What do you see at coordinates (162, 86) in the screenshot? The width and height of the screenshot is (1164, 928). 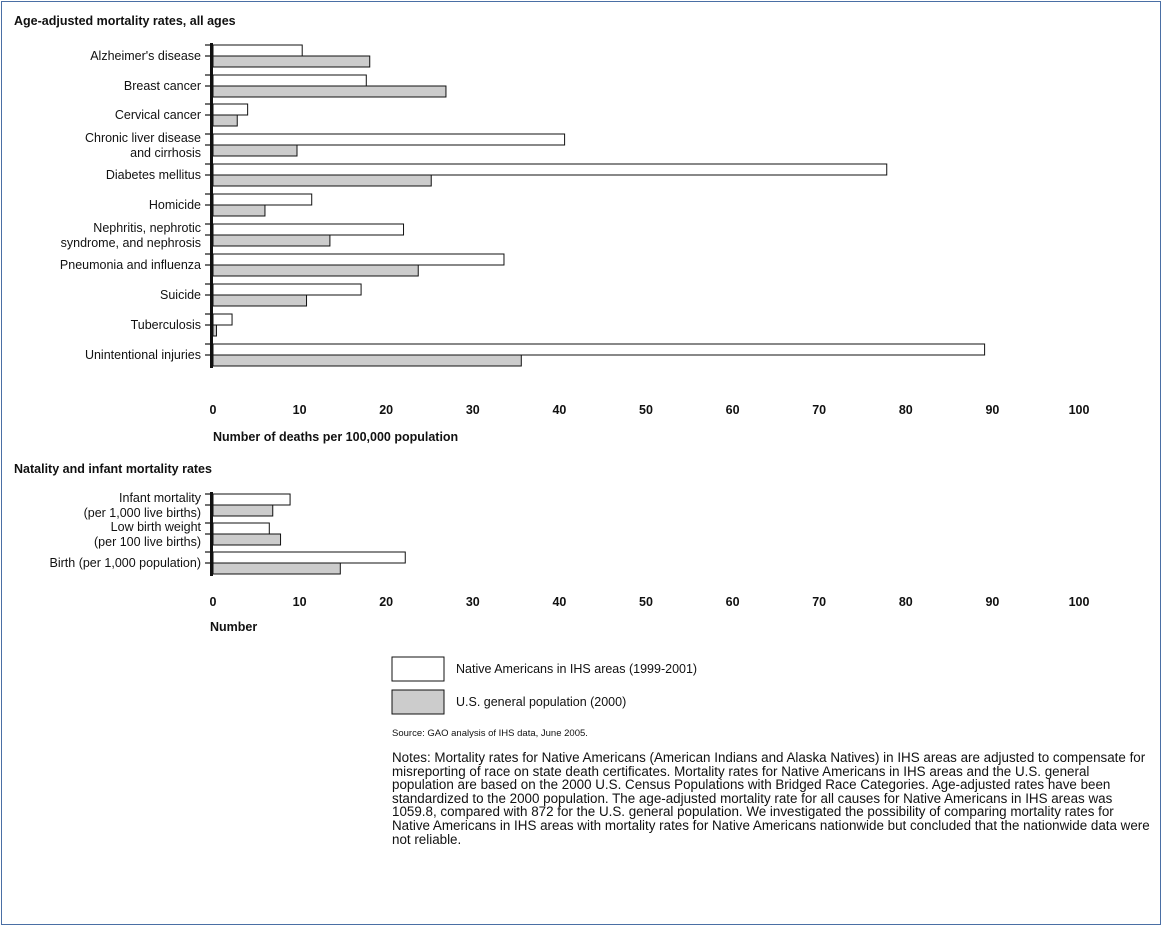 I see `category-label-breast-cancer: Breast cancer` at bounding box center [162, 86].